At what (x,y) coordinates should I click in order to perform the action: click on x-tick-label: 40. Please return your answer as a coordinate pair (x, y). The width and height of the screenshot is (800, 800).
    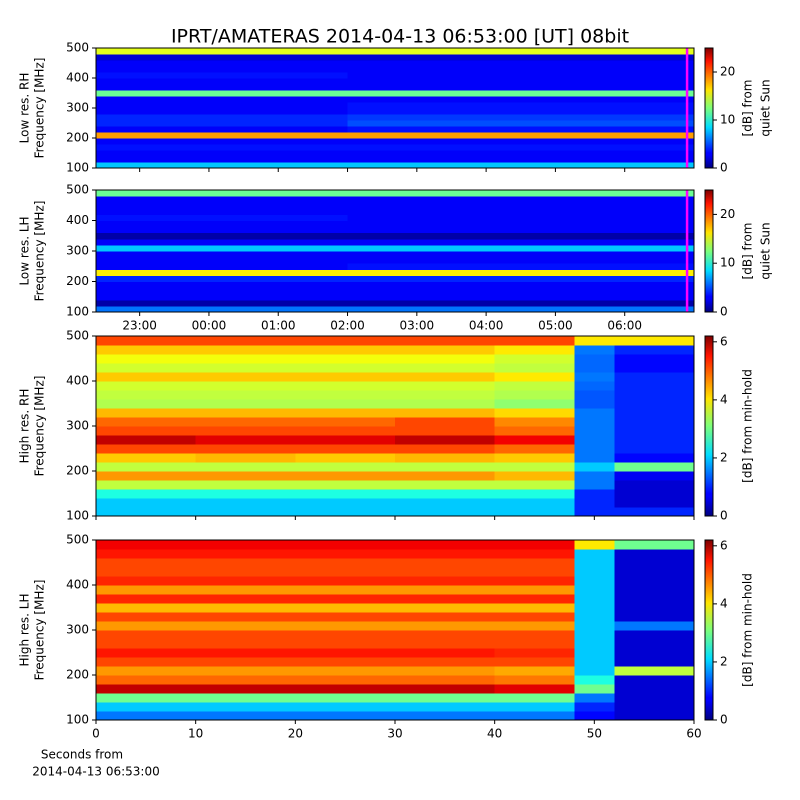
    Looking at the image, I should click on (494, 734).